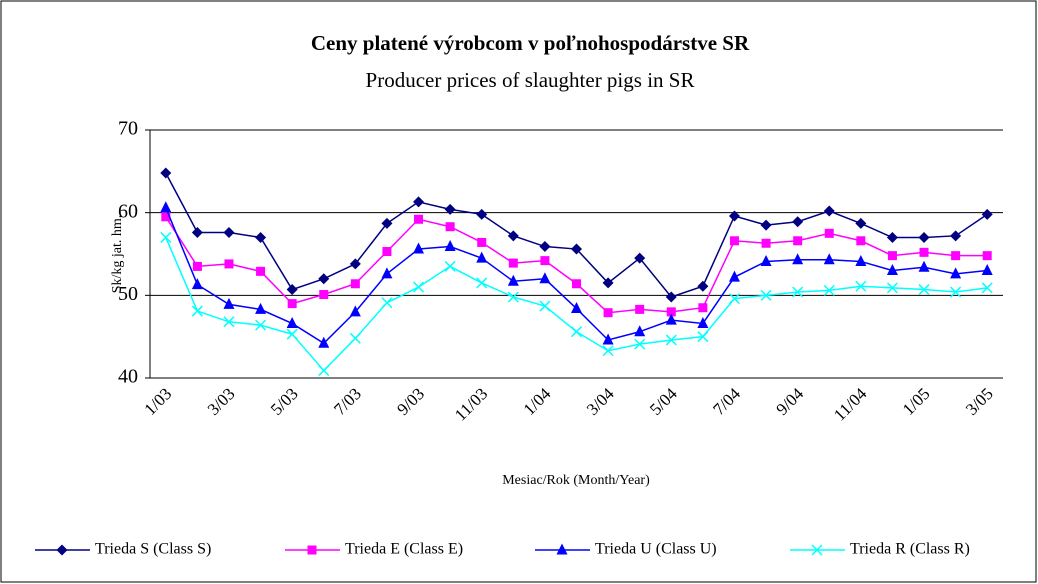 The width and height of the screenshot is (1038, 584). What do you see at coordinates (530, 80) in the screenshot?
I see `chart-subtitle: Producer prices of slaughter pigs in SR` at bounding box center [530, 80].